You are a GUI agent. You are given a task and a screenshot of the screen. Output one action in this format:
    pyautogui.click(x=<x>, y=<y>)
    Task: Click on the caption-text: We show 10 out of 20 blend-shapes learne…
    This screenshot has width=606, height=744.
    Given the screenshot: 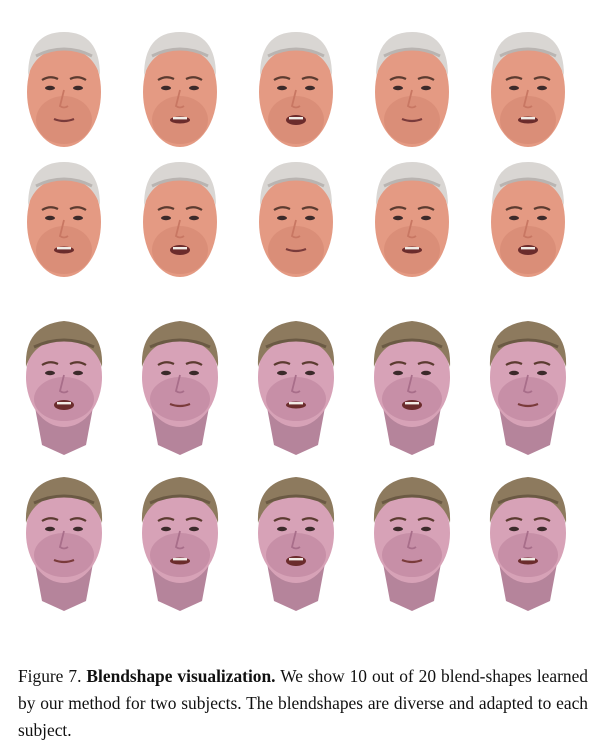 What is the action you would take?
    pyautogui.click(x=303, y=703)
    